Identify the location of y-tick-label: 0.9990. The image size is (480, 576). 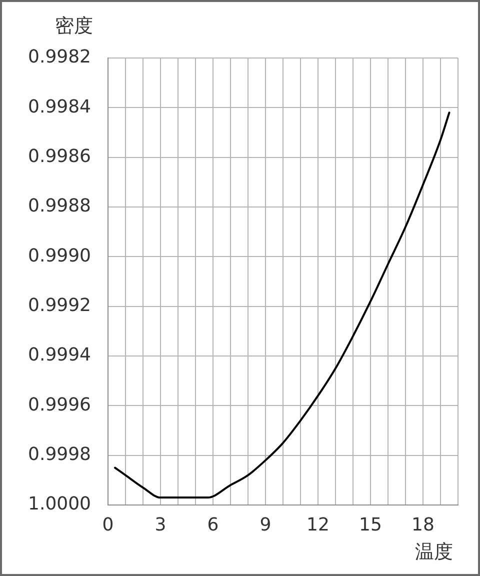
(59, 255).